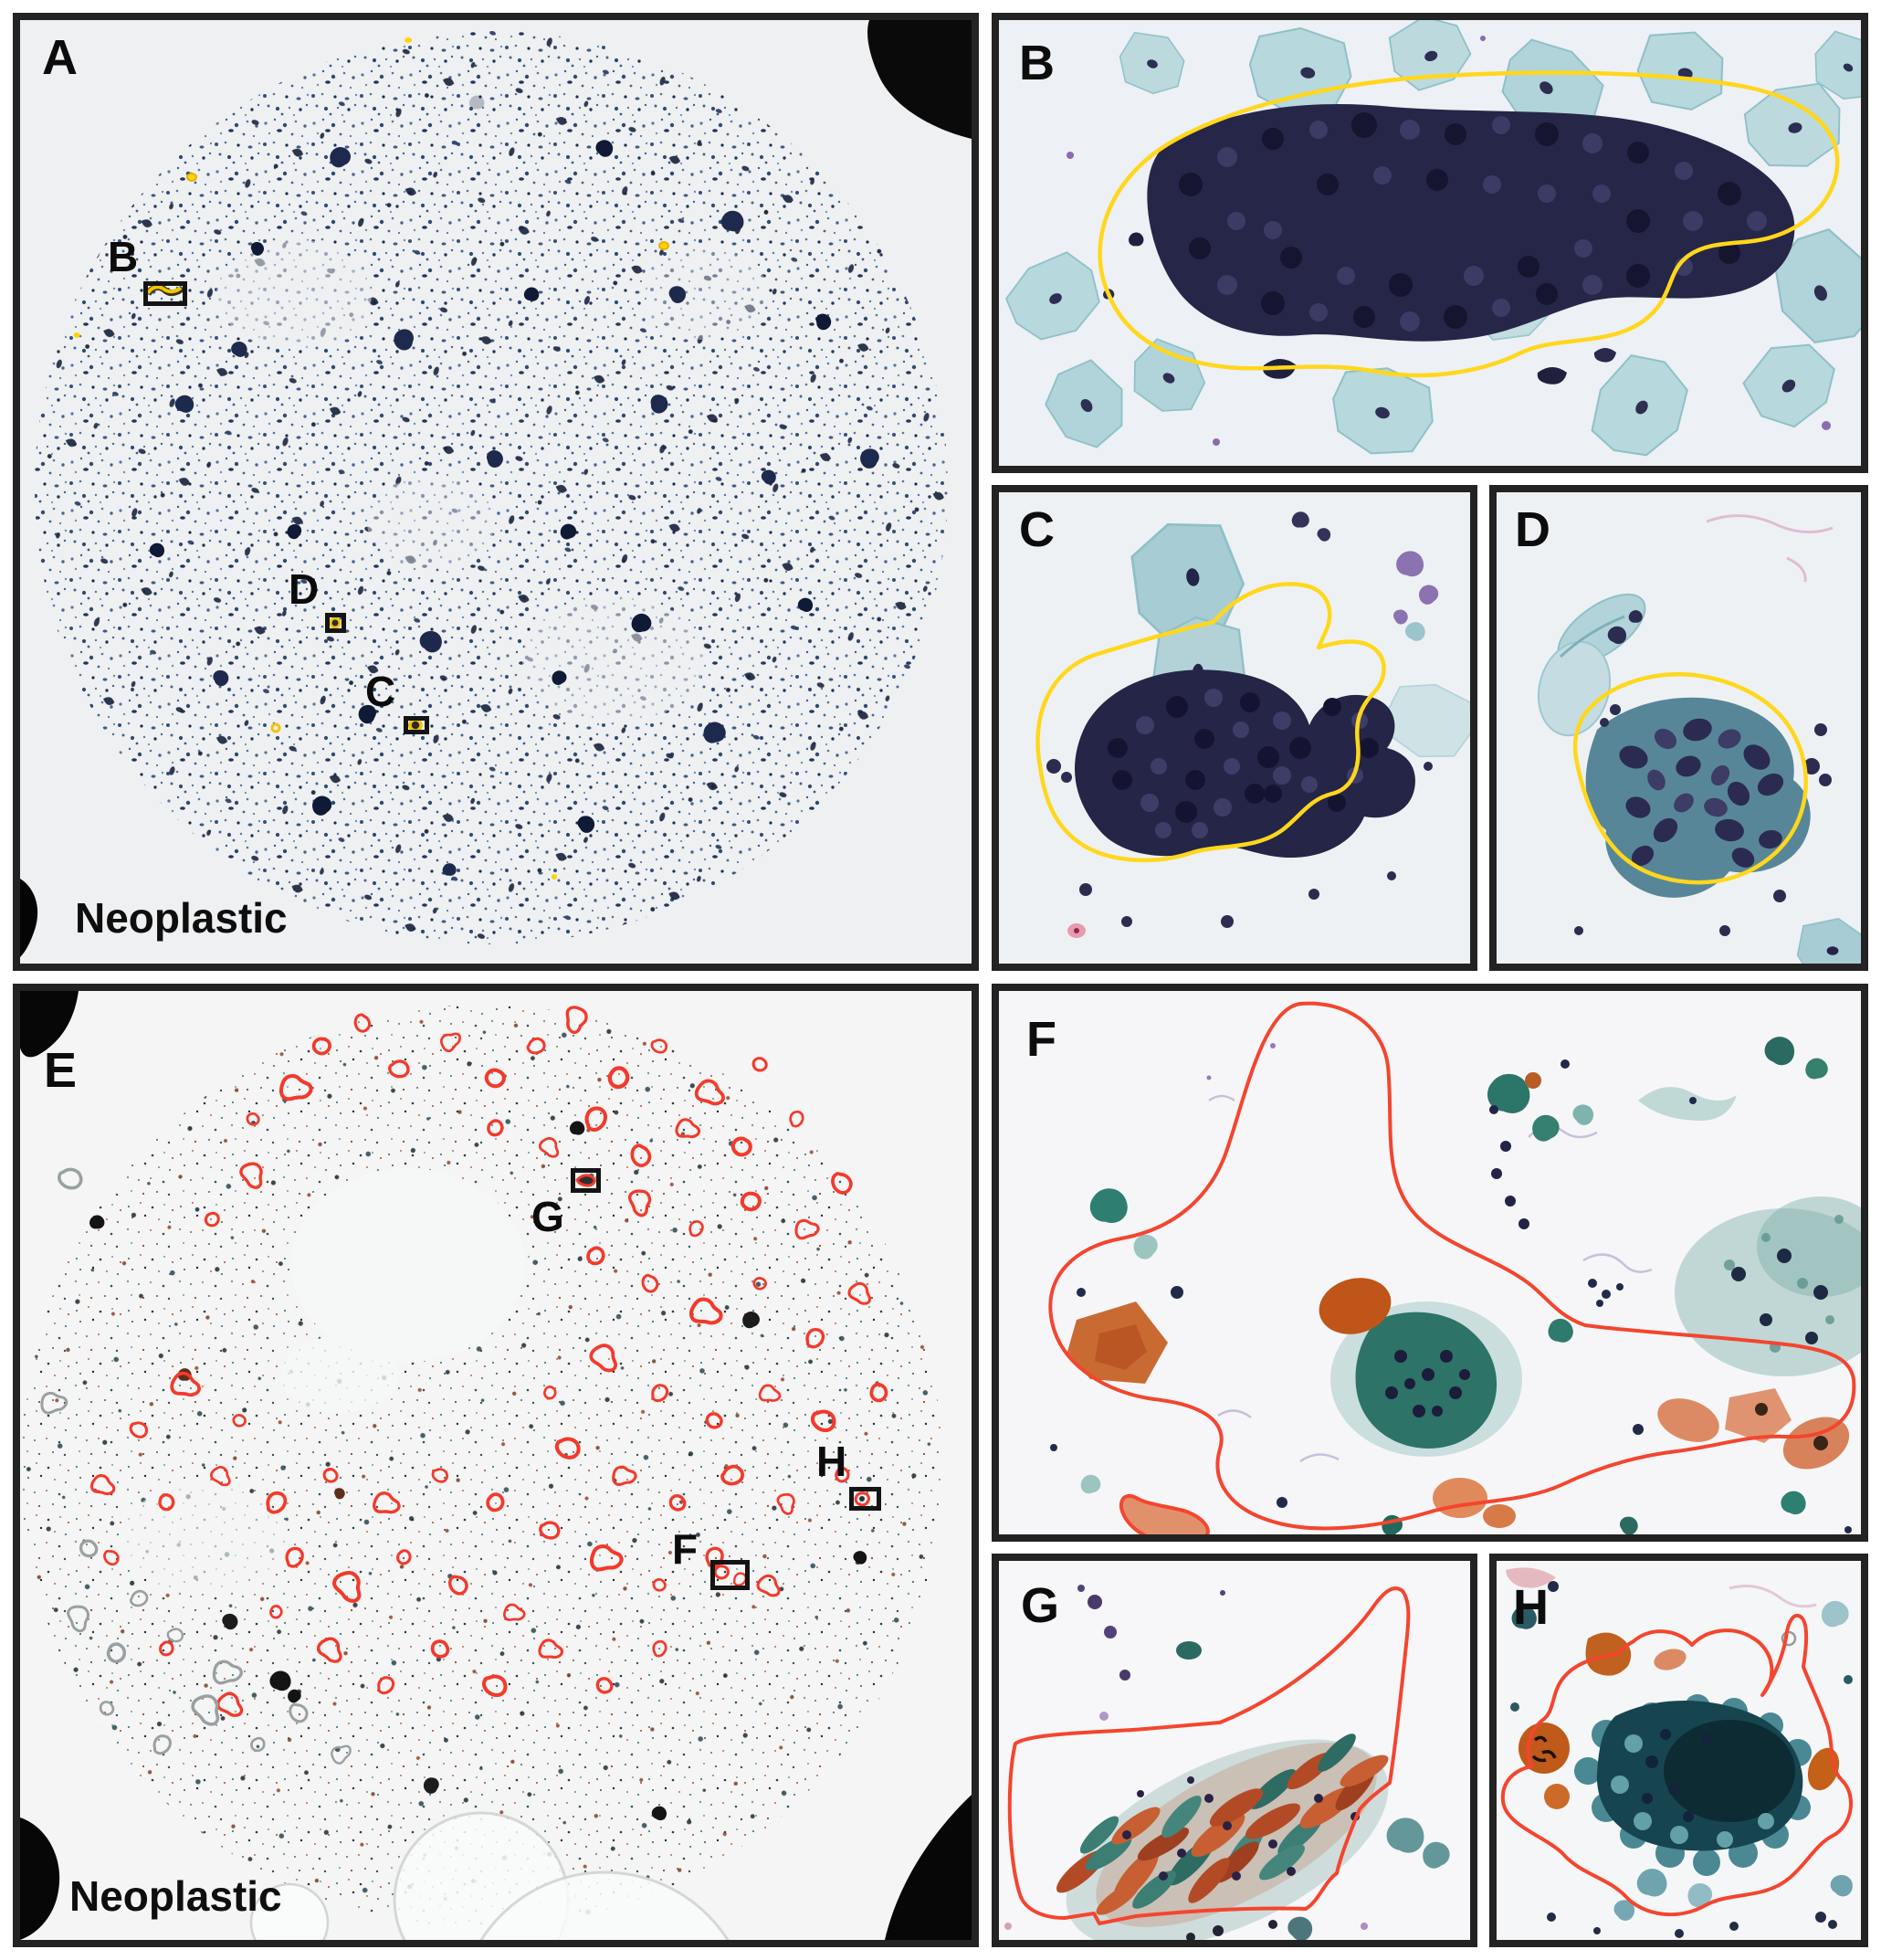  Describe the element at coordinates (371, 458) in the screenshot. I see `yellow-specks` at that location.